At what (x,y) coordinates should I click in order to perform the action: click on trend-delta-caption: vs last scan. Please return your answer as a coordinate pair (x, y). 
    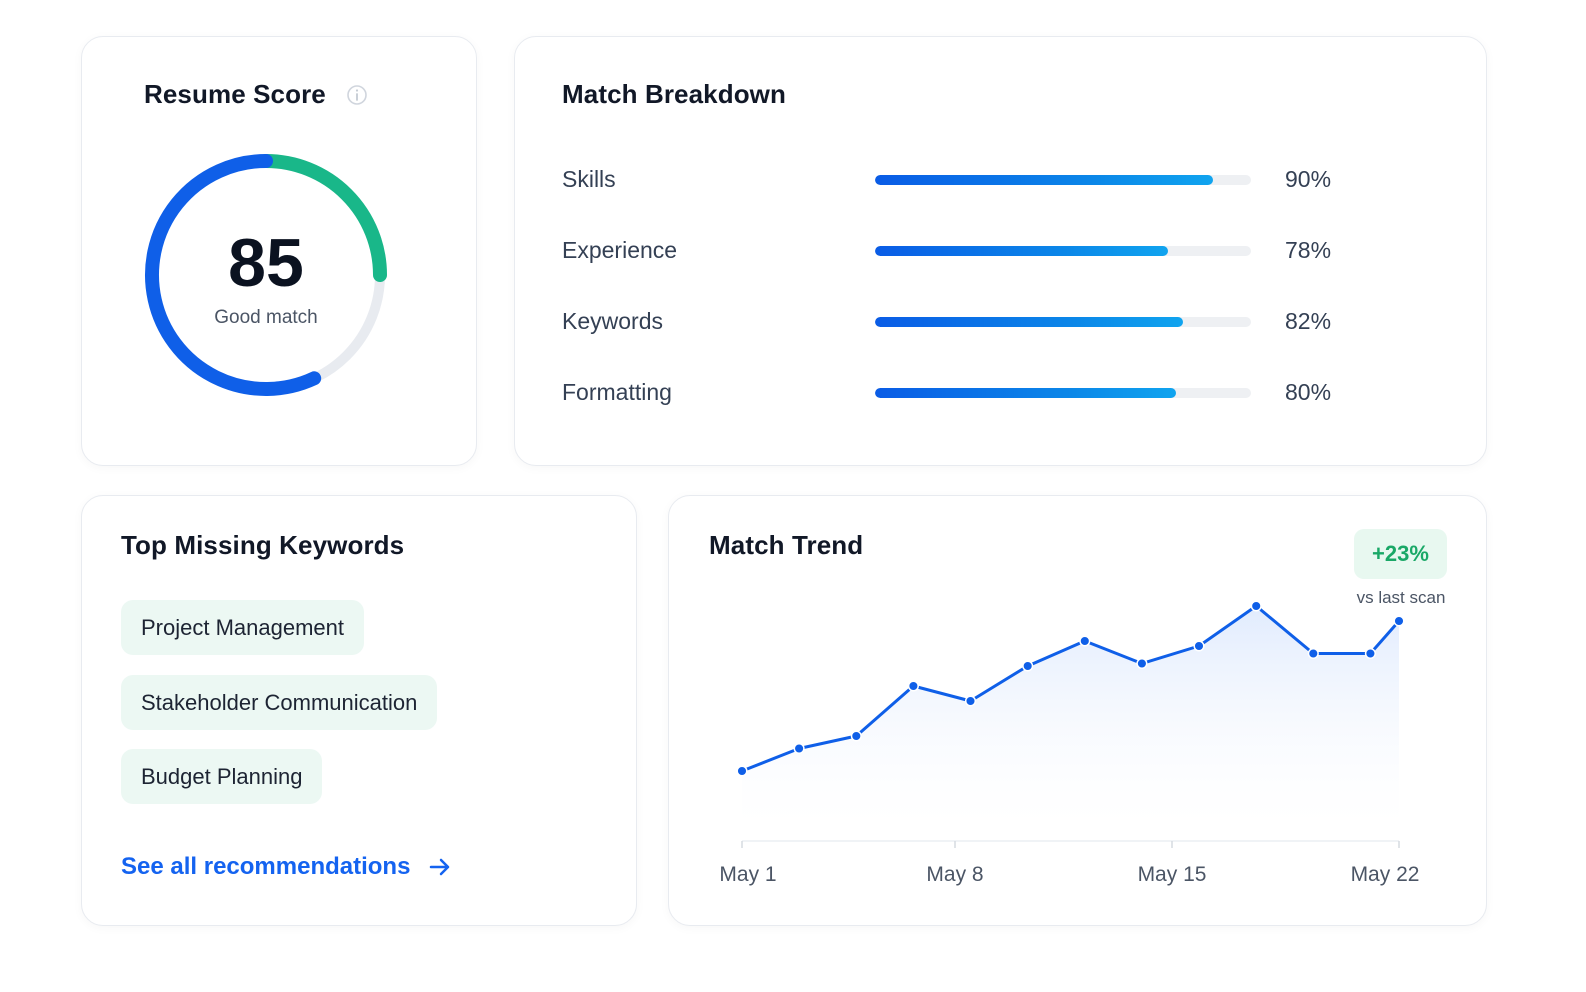
    Looking at the image, I should click on (1401, 597).